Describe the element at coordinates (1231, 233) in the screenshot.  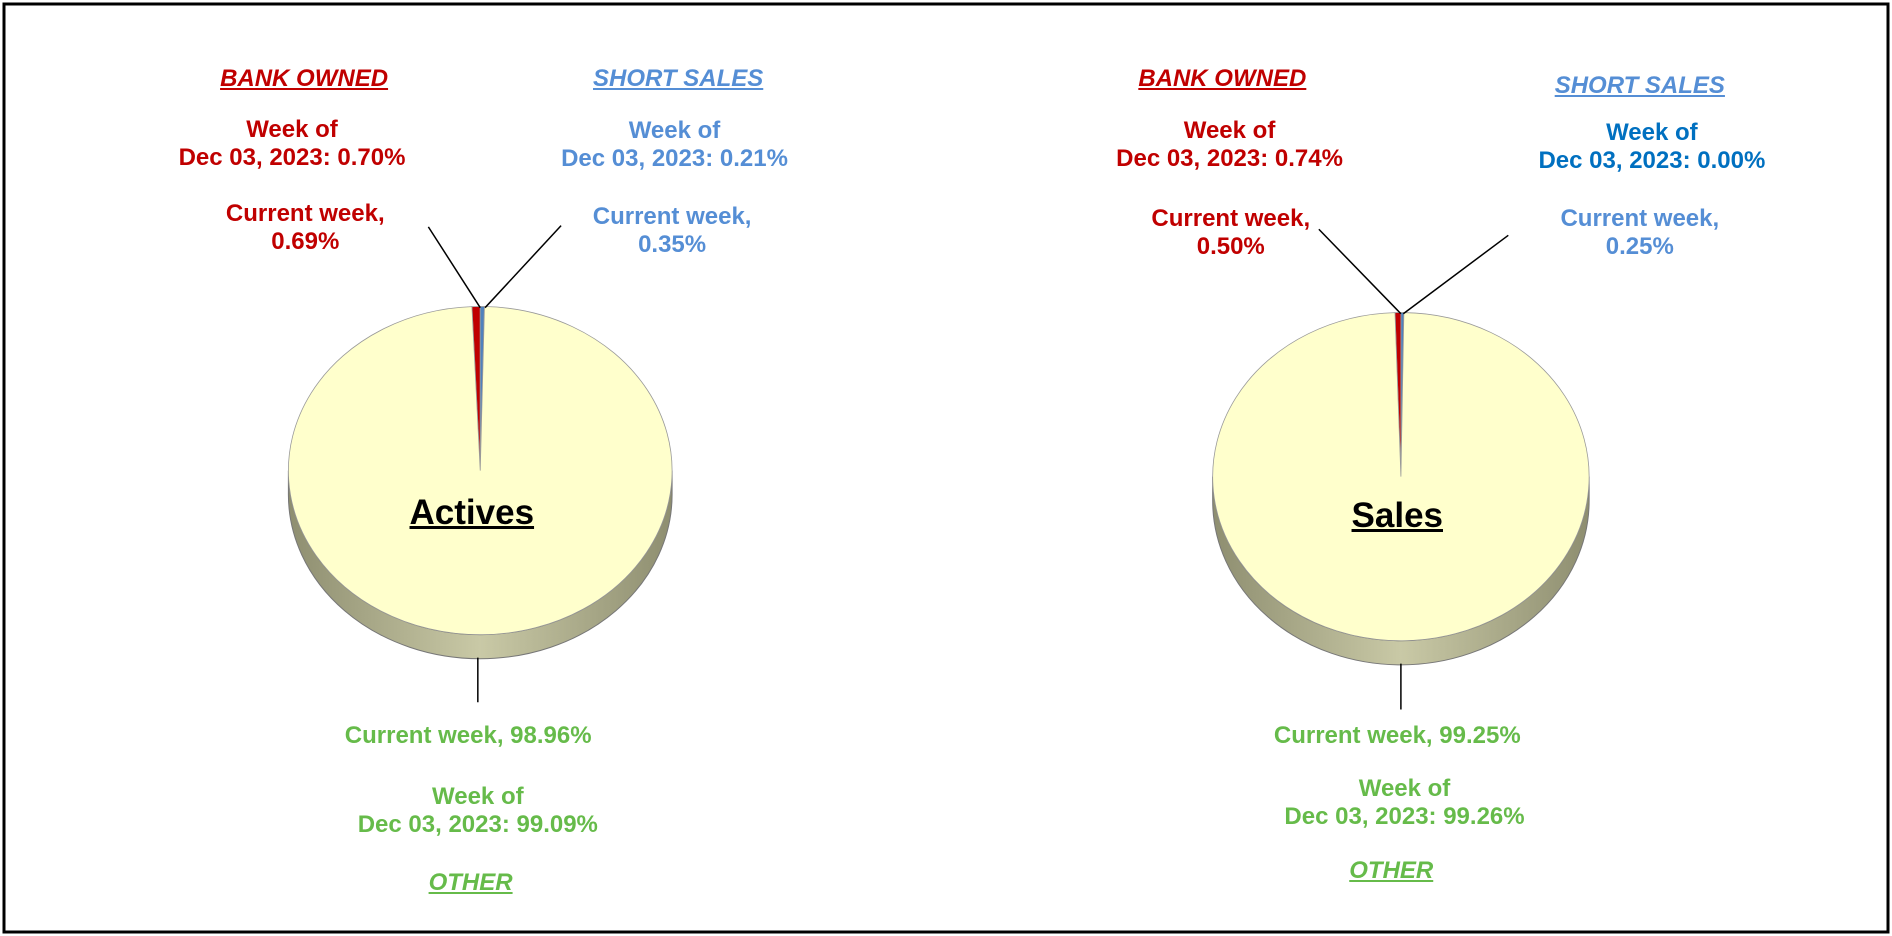
I see `current-label: Current week, 0.50%` at that location.